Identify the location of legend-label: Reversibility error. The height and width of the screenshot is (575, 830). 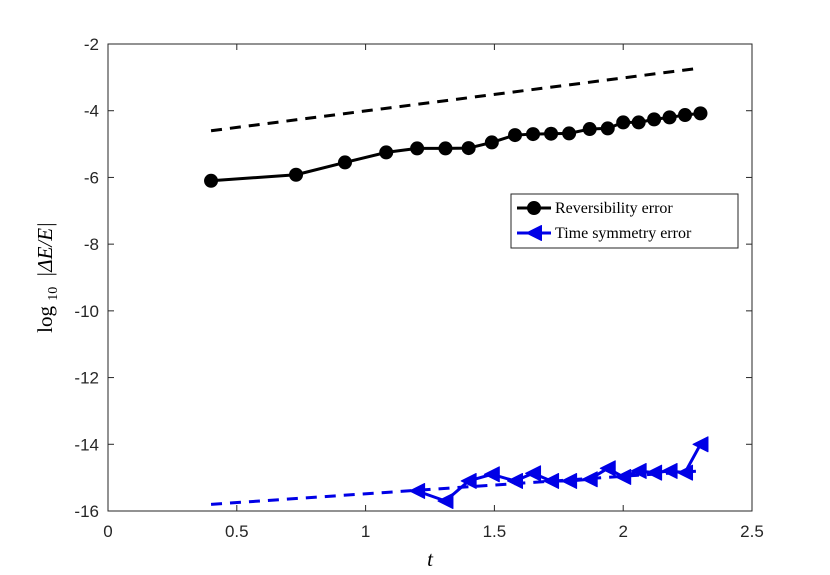
(614, 208).